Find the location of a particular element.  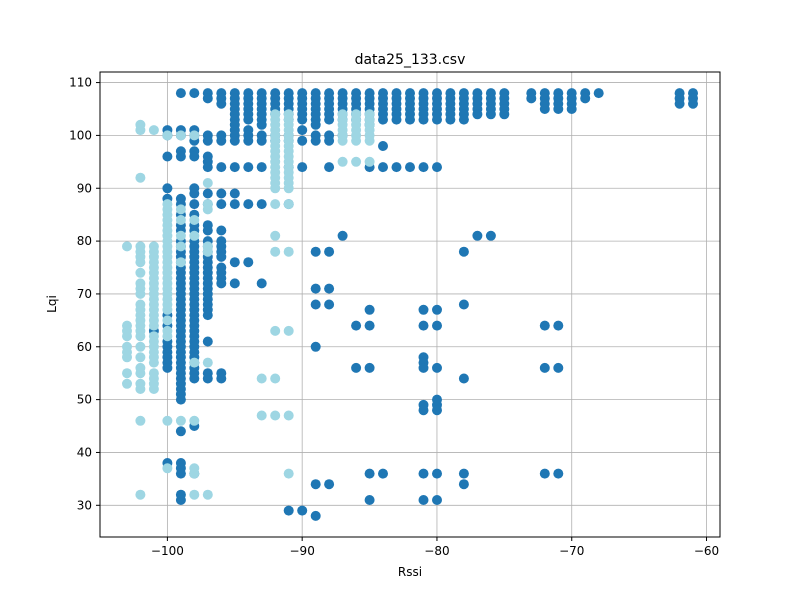

y-tick-label: 60 is located at coordinates (84, 347).